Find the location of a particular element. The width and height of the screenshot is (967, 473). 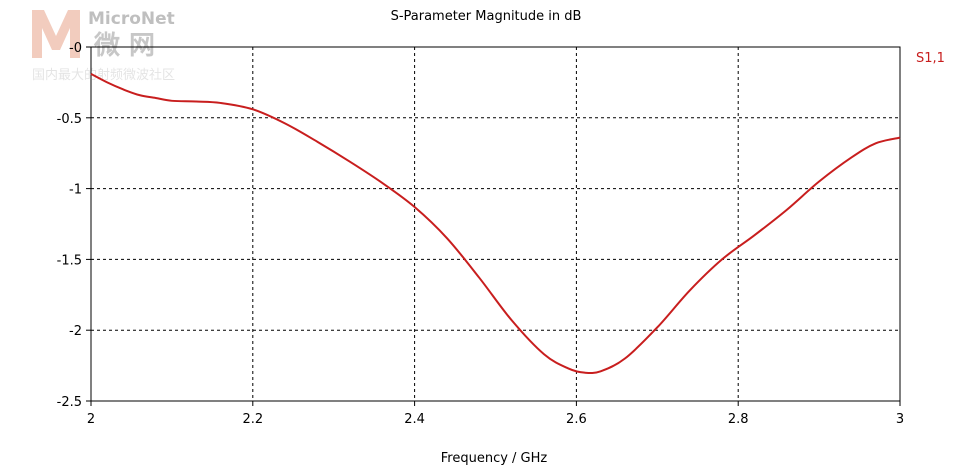

x-tick-label: 2.2 is located at coordinates (252, 419).